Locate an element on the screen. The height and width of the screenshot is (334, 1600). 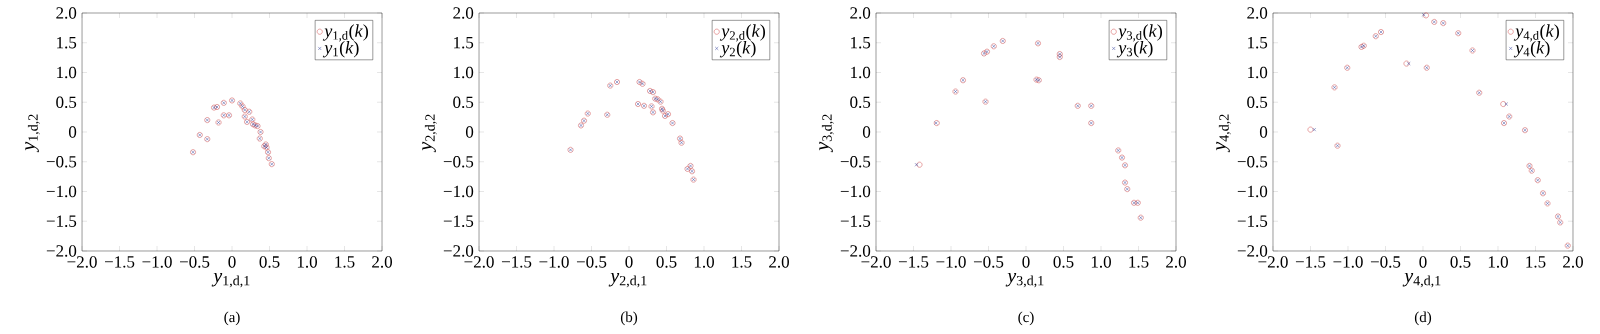
legend-label: y$_{3}$(k) is located at coordinates (1134, 49).